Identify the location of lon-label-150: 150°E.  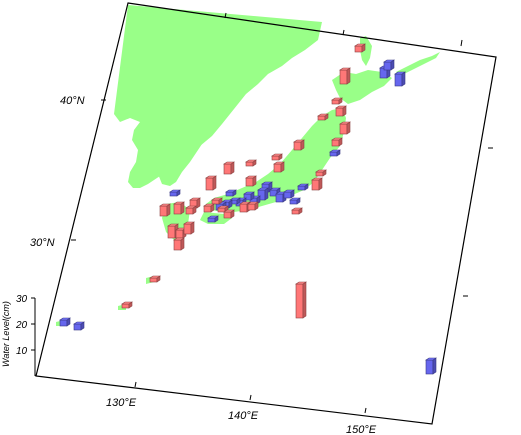
(361, 429).